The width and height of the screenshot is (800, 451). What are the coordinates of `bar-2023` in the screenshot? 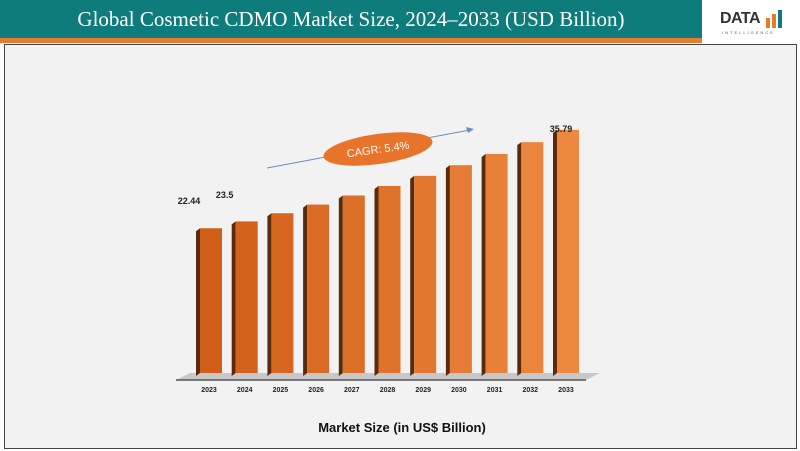 It's located at (211, 300).